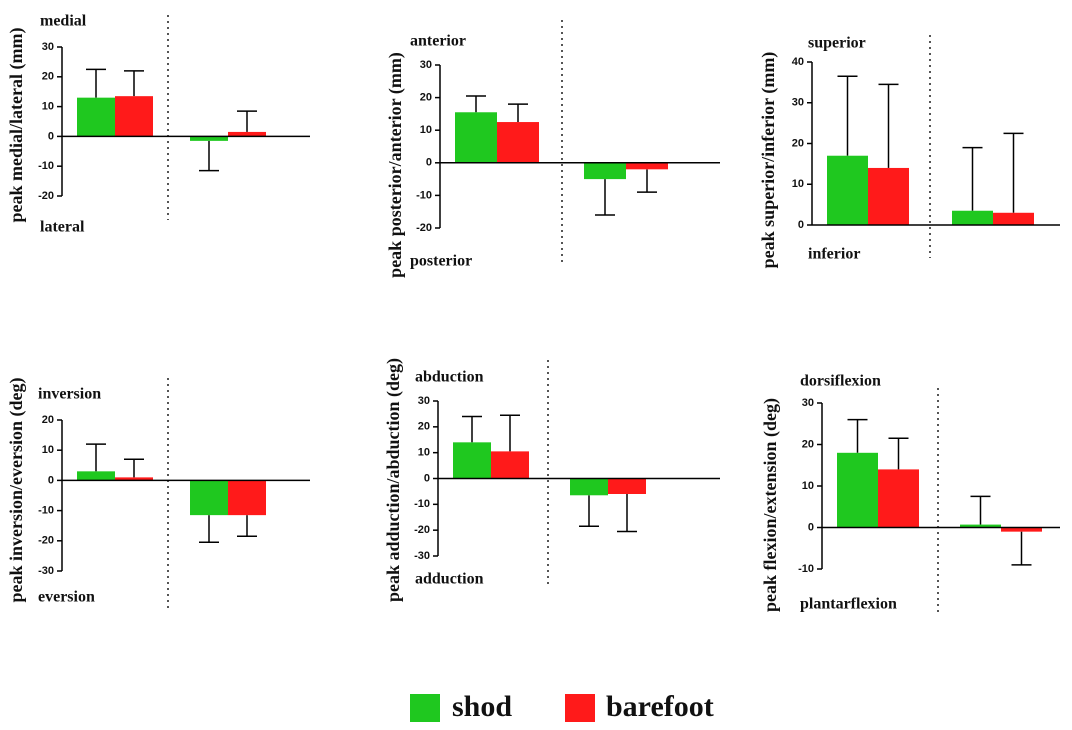 This screenshot has width=1072, height=730. I want to click on annotation: eversion, so click(66, 597).